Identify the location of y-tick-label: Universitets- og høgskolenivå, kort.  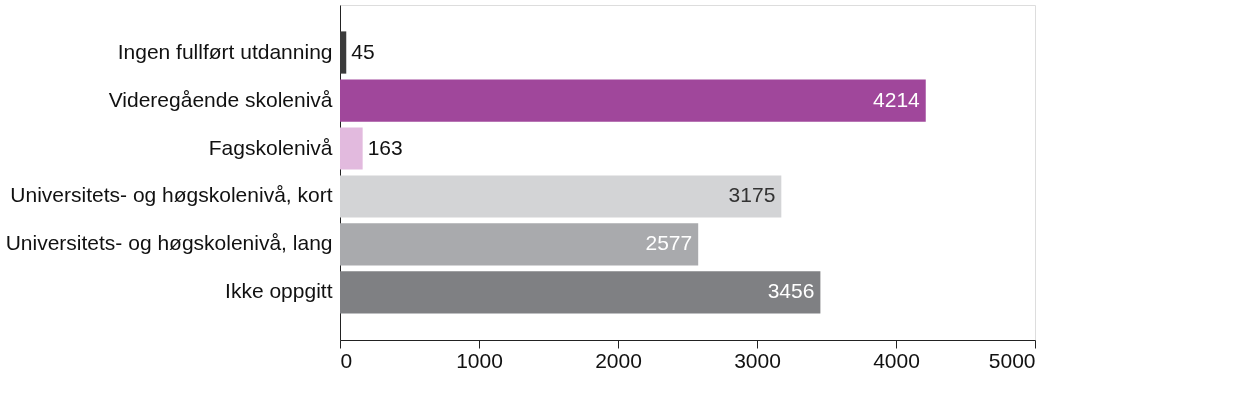
(171, 195).